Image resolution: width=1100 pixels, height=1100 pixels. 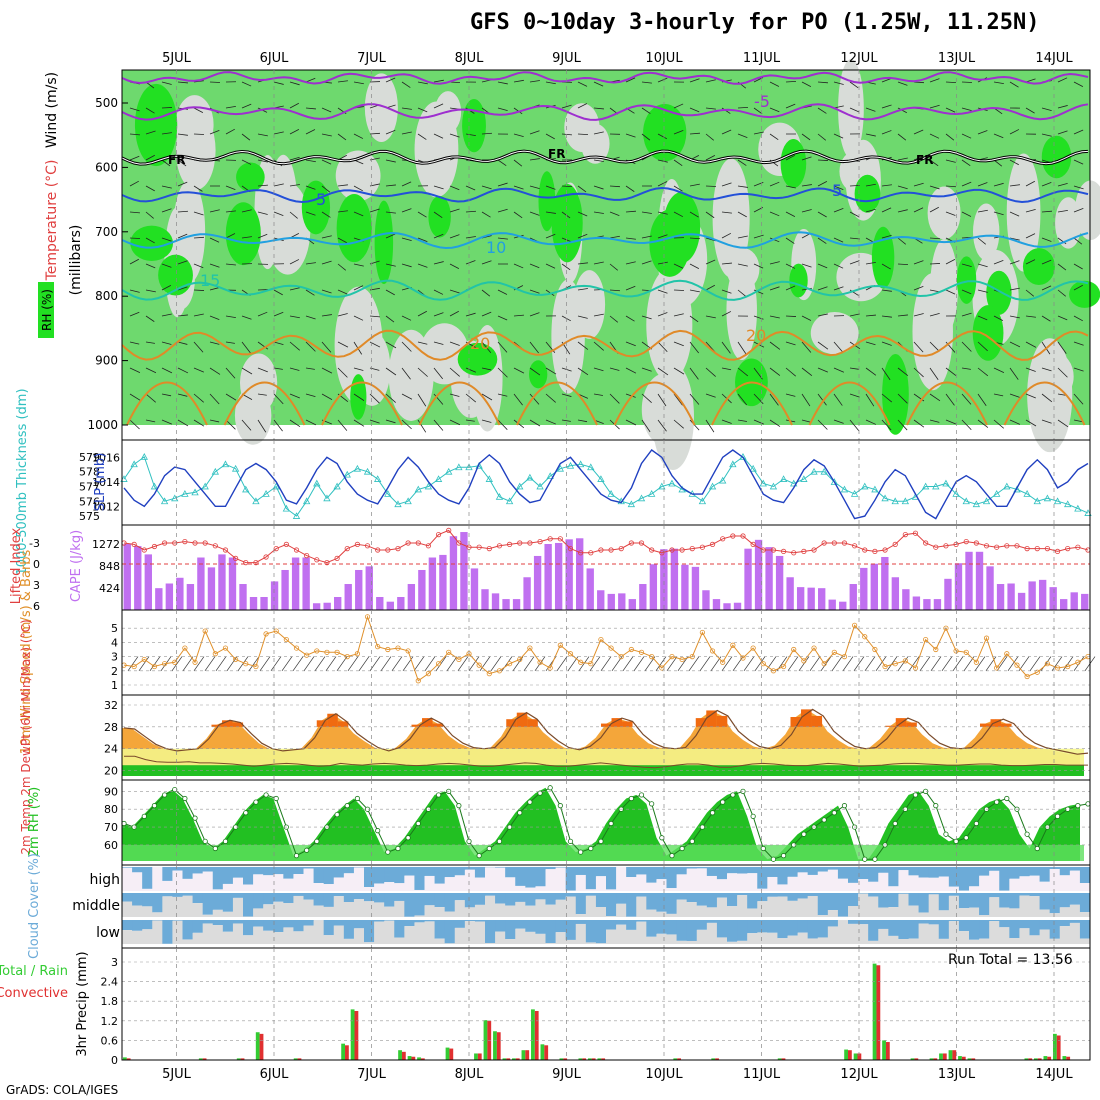 What do you see at coordinates (756, 335) in the screenshot?
I see `contour-label-20: 20` at bounding box center [756, 335].